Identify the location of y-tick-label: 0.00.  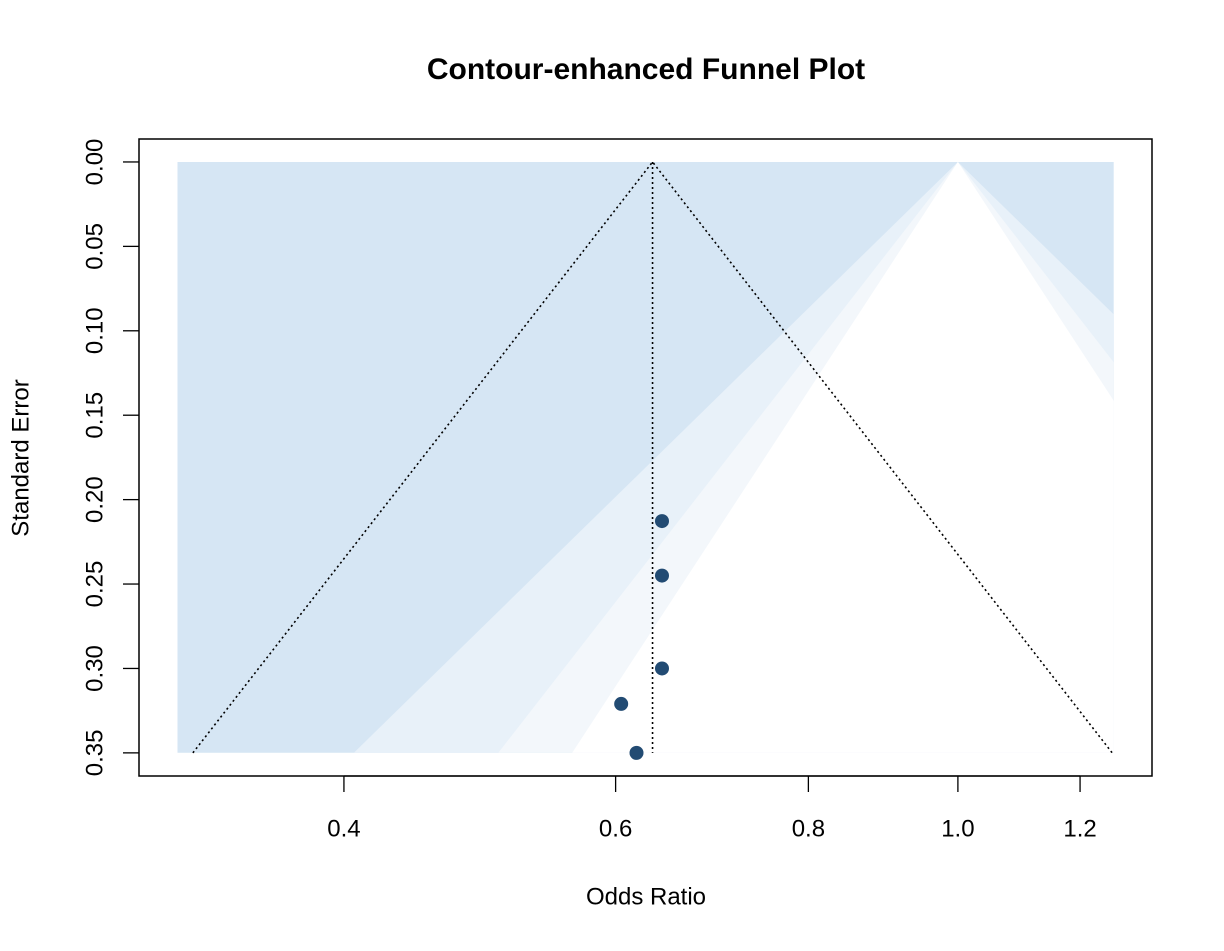
(94, 162).